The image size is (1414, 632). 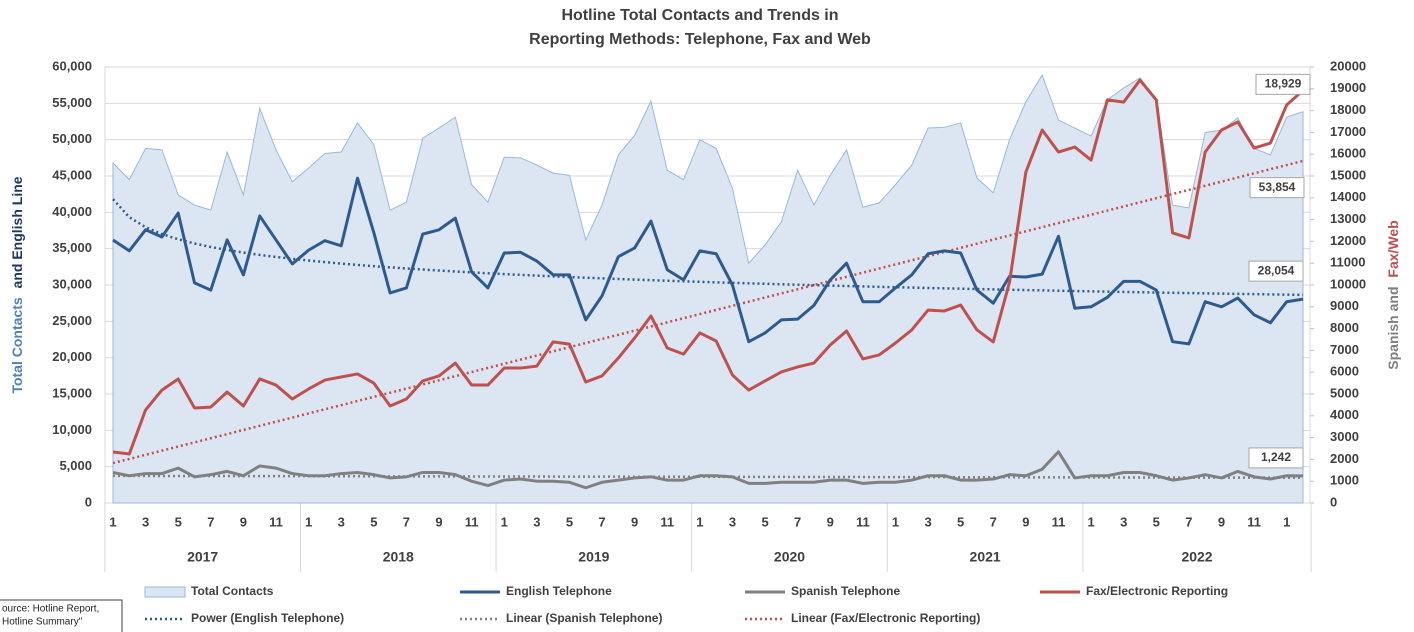 What do you see at coordinates (72, 174) in the screenshot?
I see `y-tick-label: 45,000` at bounding box center [72, 174].